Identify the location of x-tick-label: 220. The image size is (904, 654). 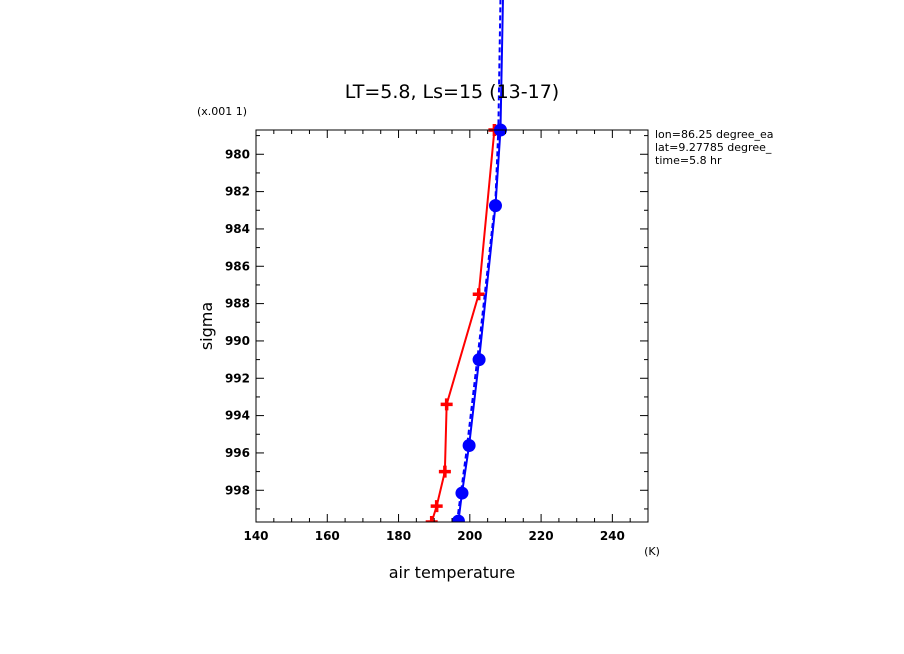
(541, 536).